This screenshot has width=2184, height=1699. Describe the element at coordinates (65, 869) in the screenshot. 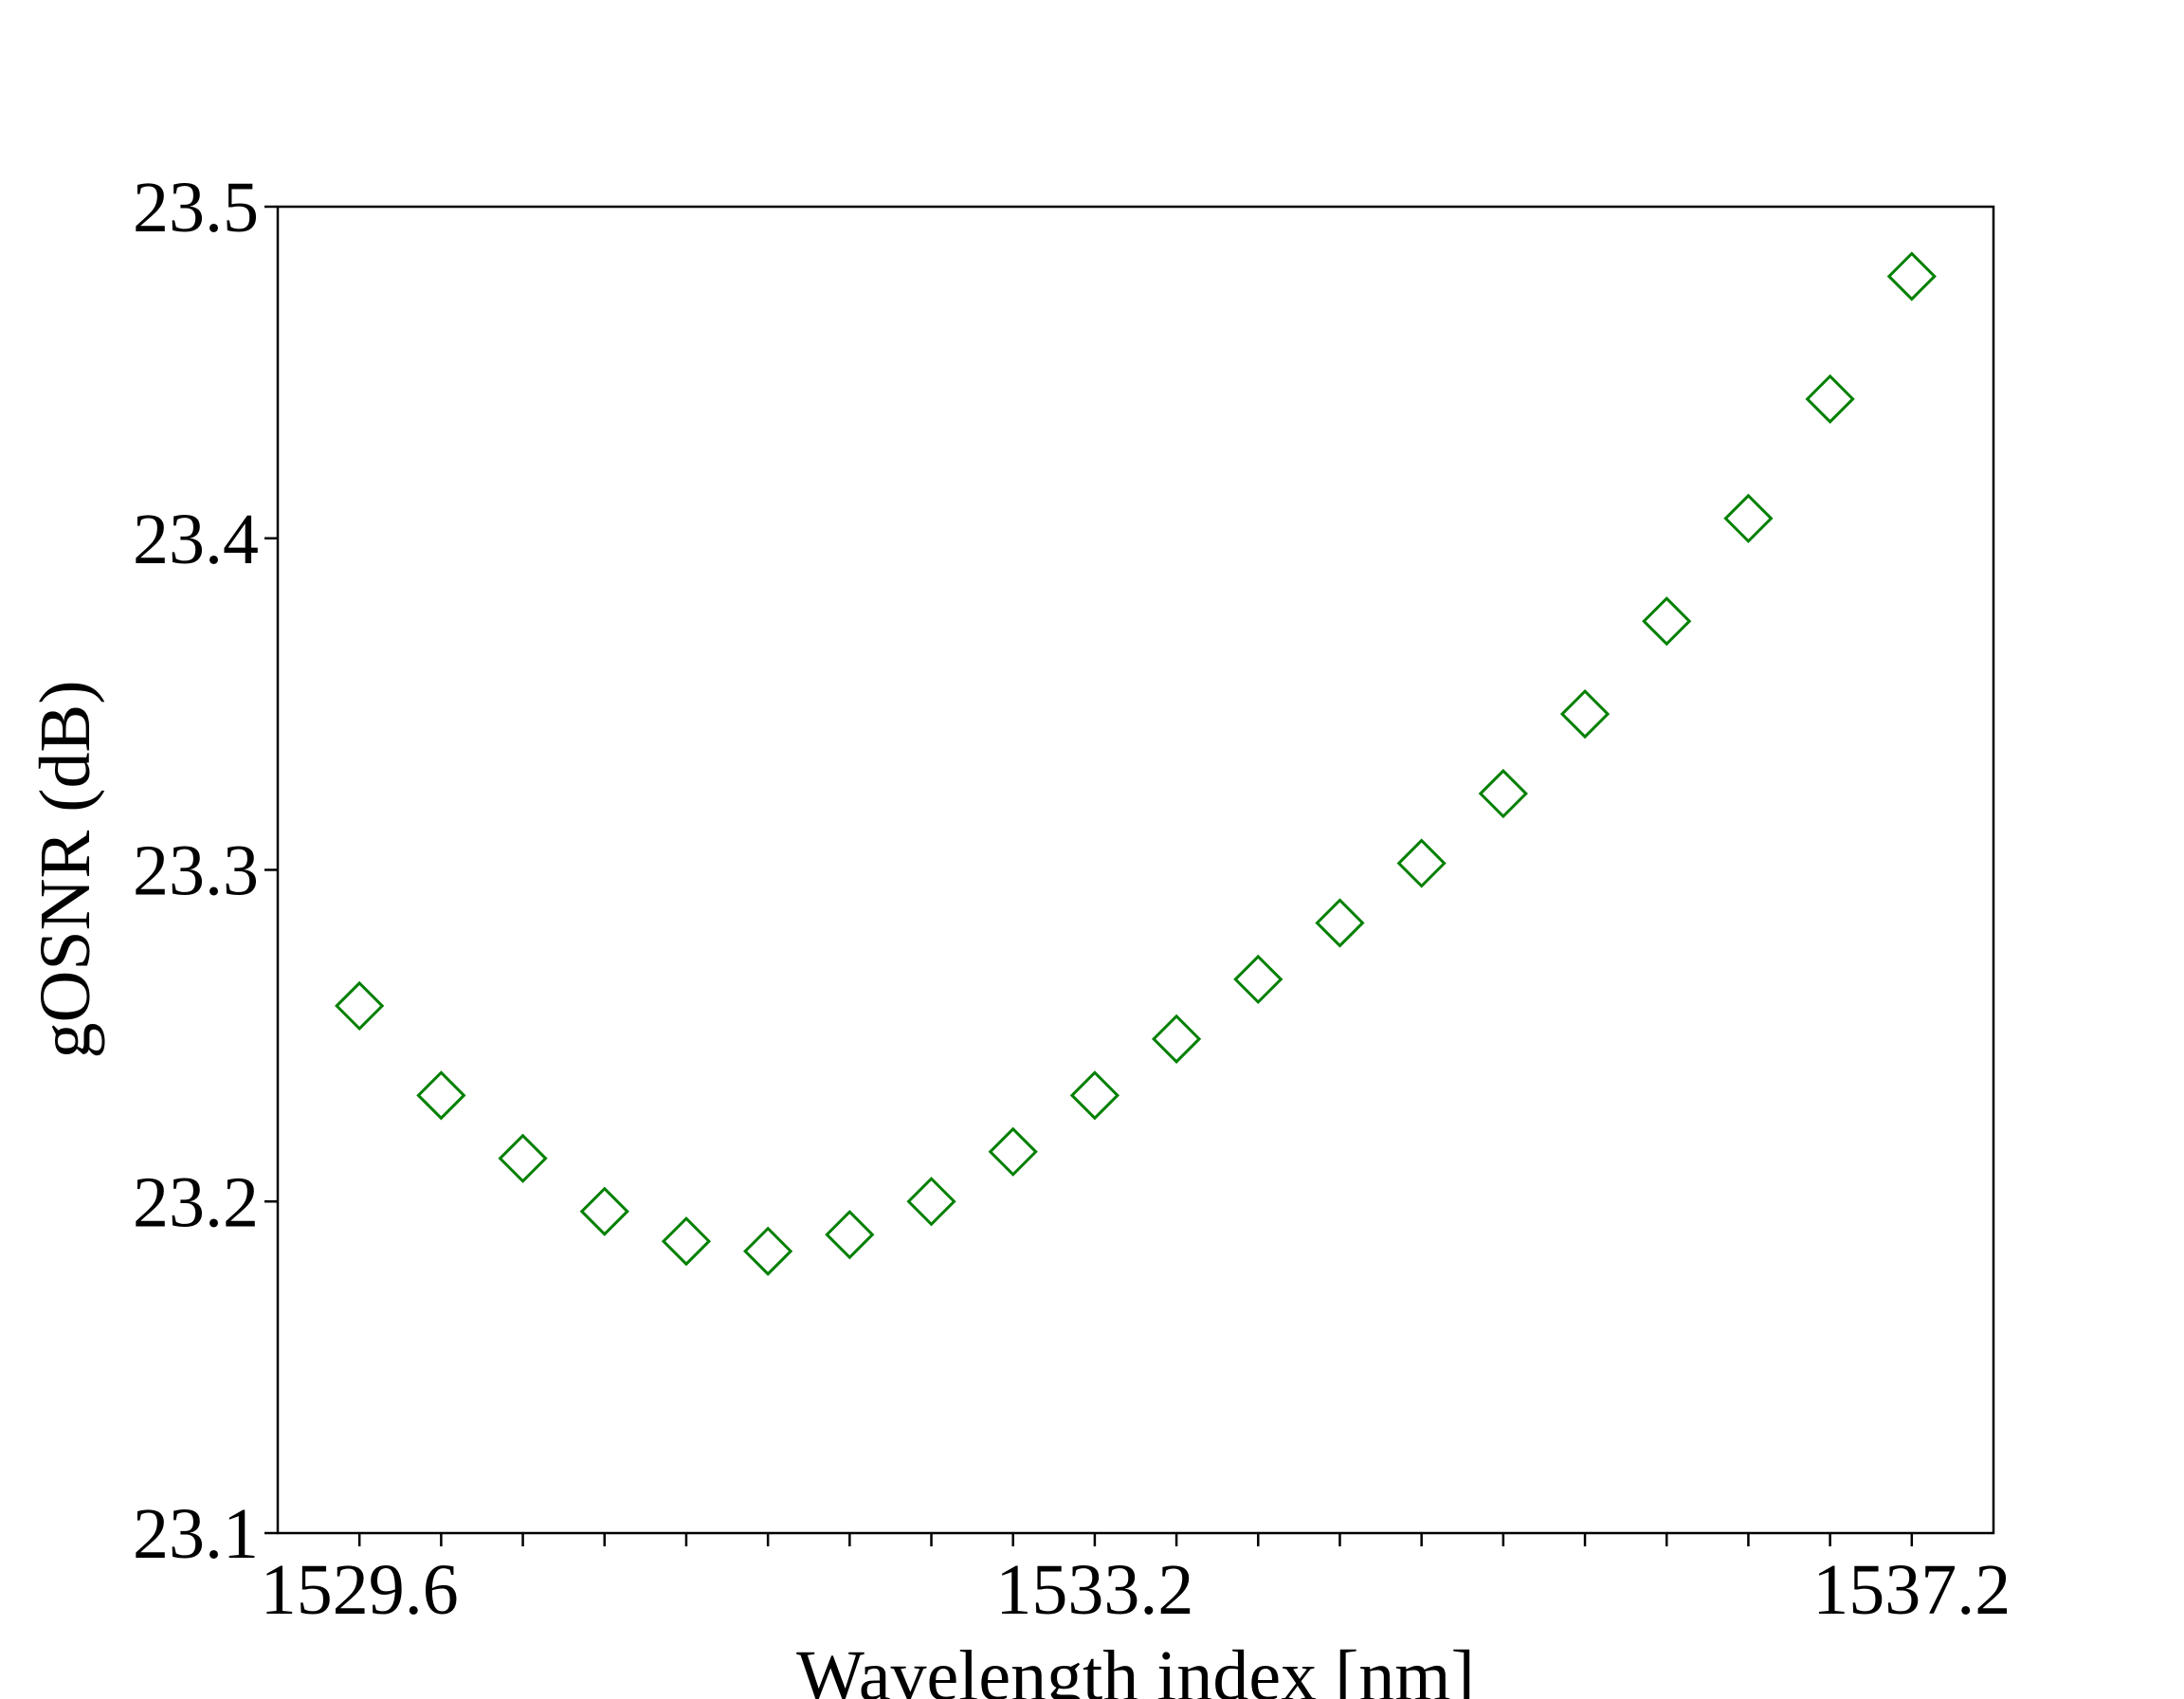

I see `y-axis-label: gOSNR (dB)` at that location.